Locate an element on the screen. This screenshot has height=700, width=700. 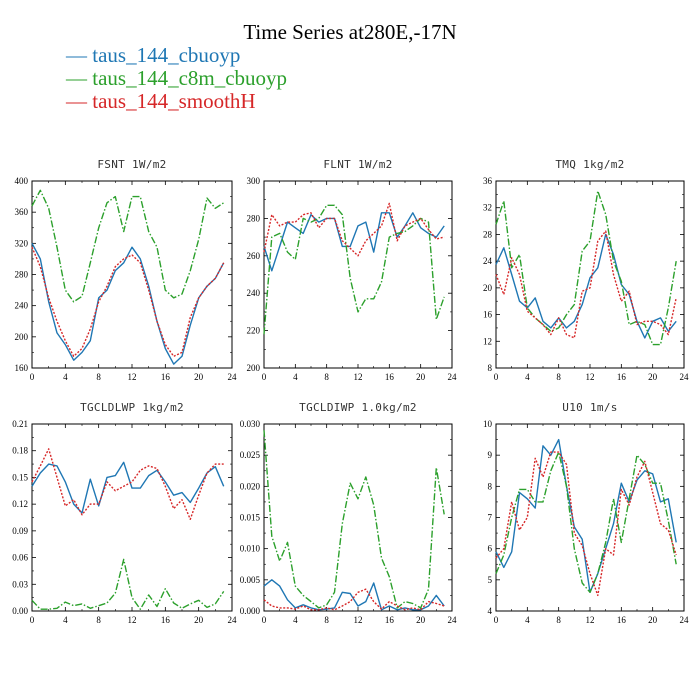
y-tick-label: 16 is located at coordinates (488, 315).